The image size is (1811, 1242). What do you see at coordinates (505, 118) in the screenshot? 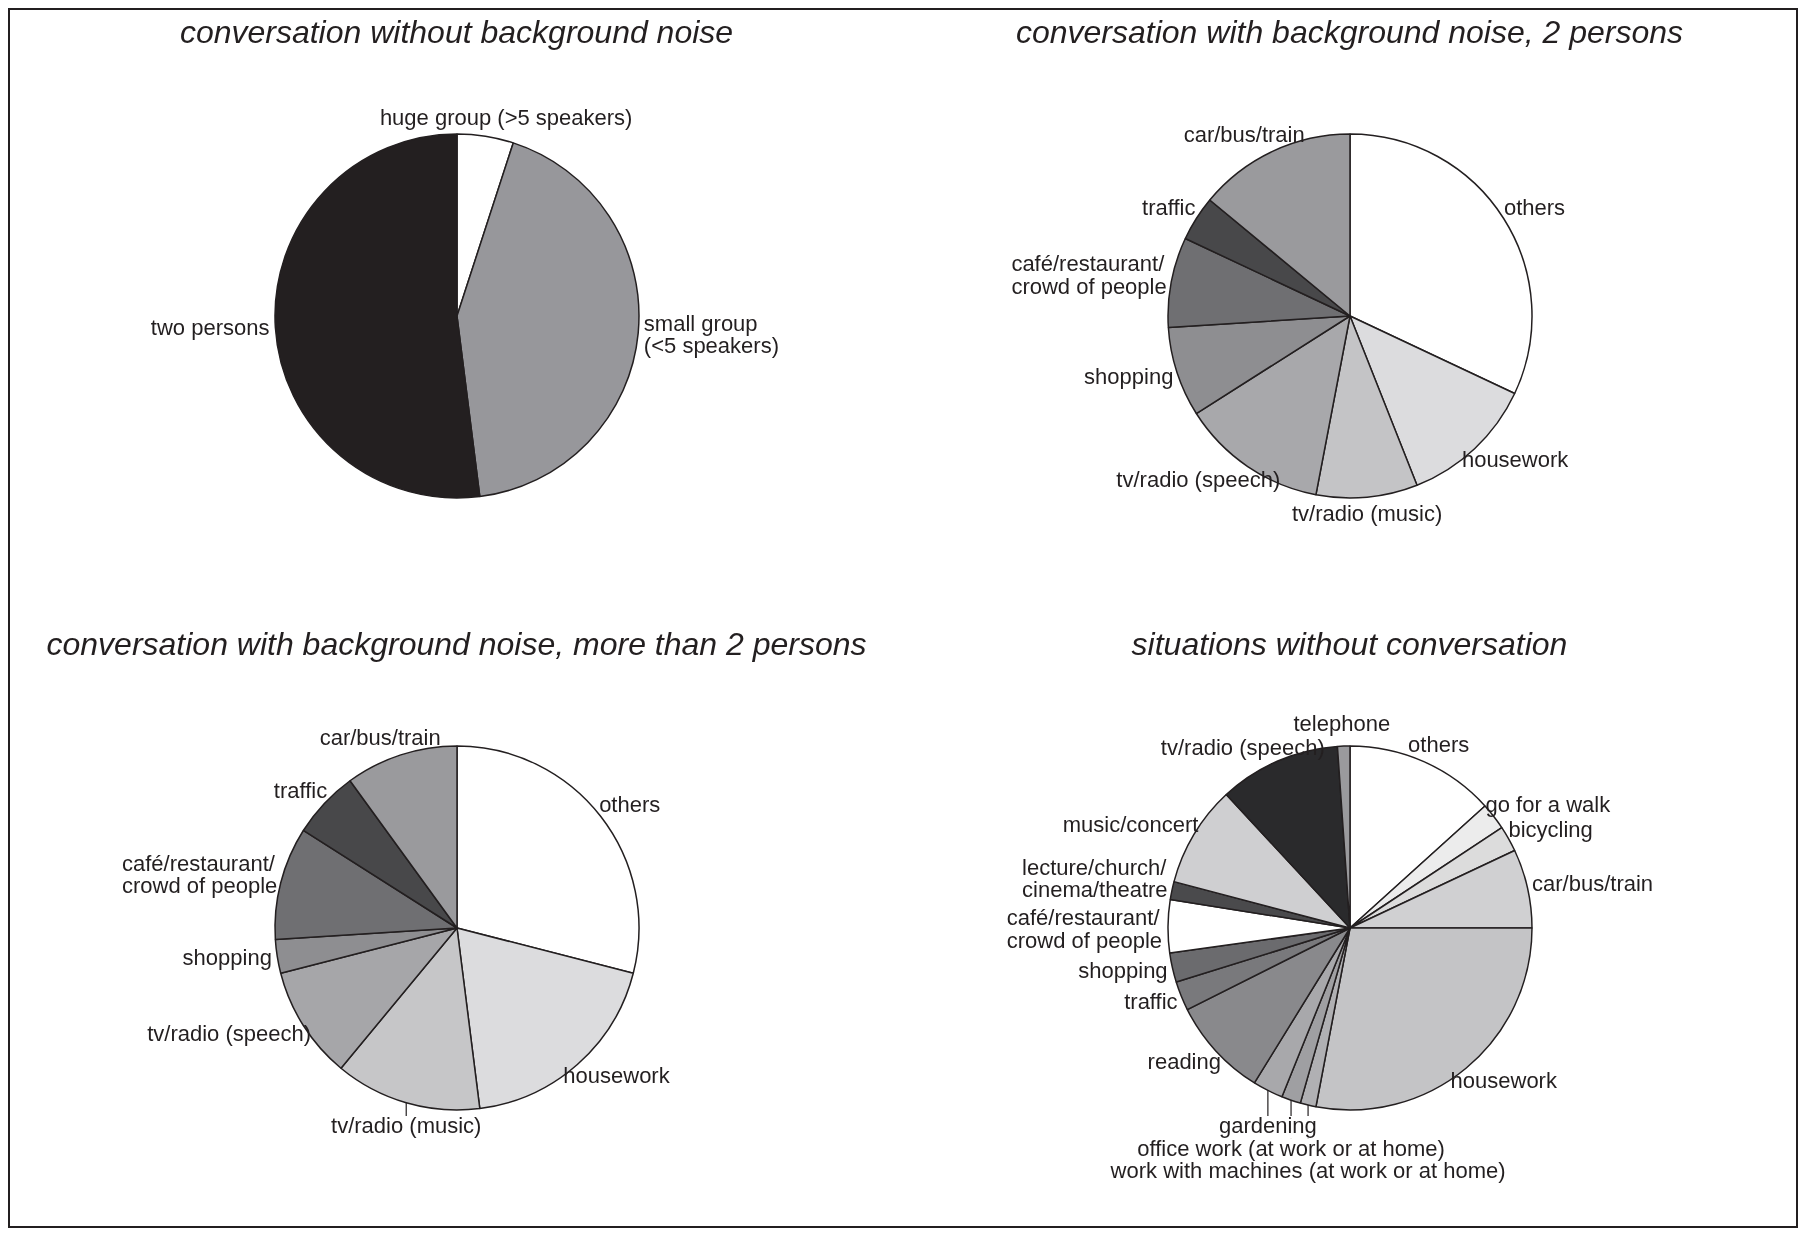
I see `slice-label: huge group (>5 speakers)` at bounding box center [505, 118].